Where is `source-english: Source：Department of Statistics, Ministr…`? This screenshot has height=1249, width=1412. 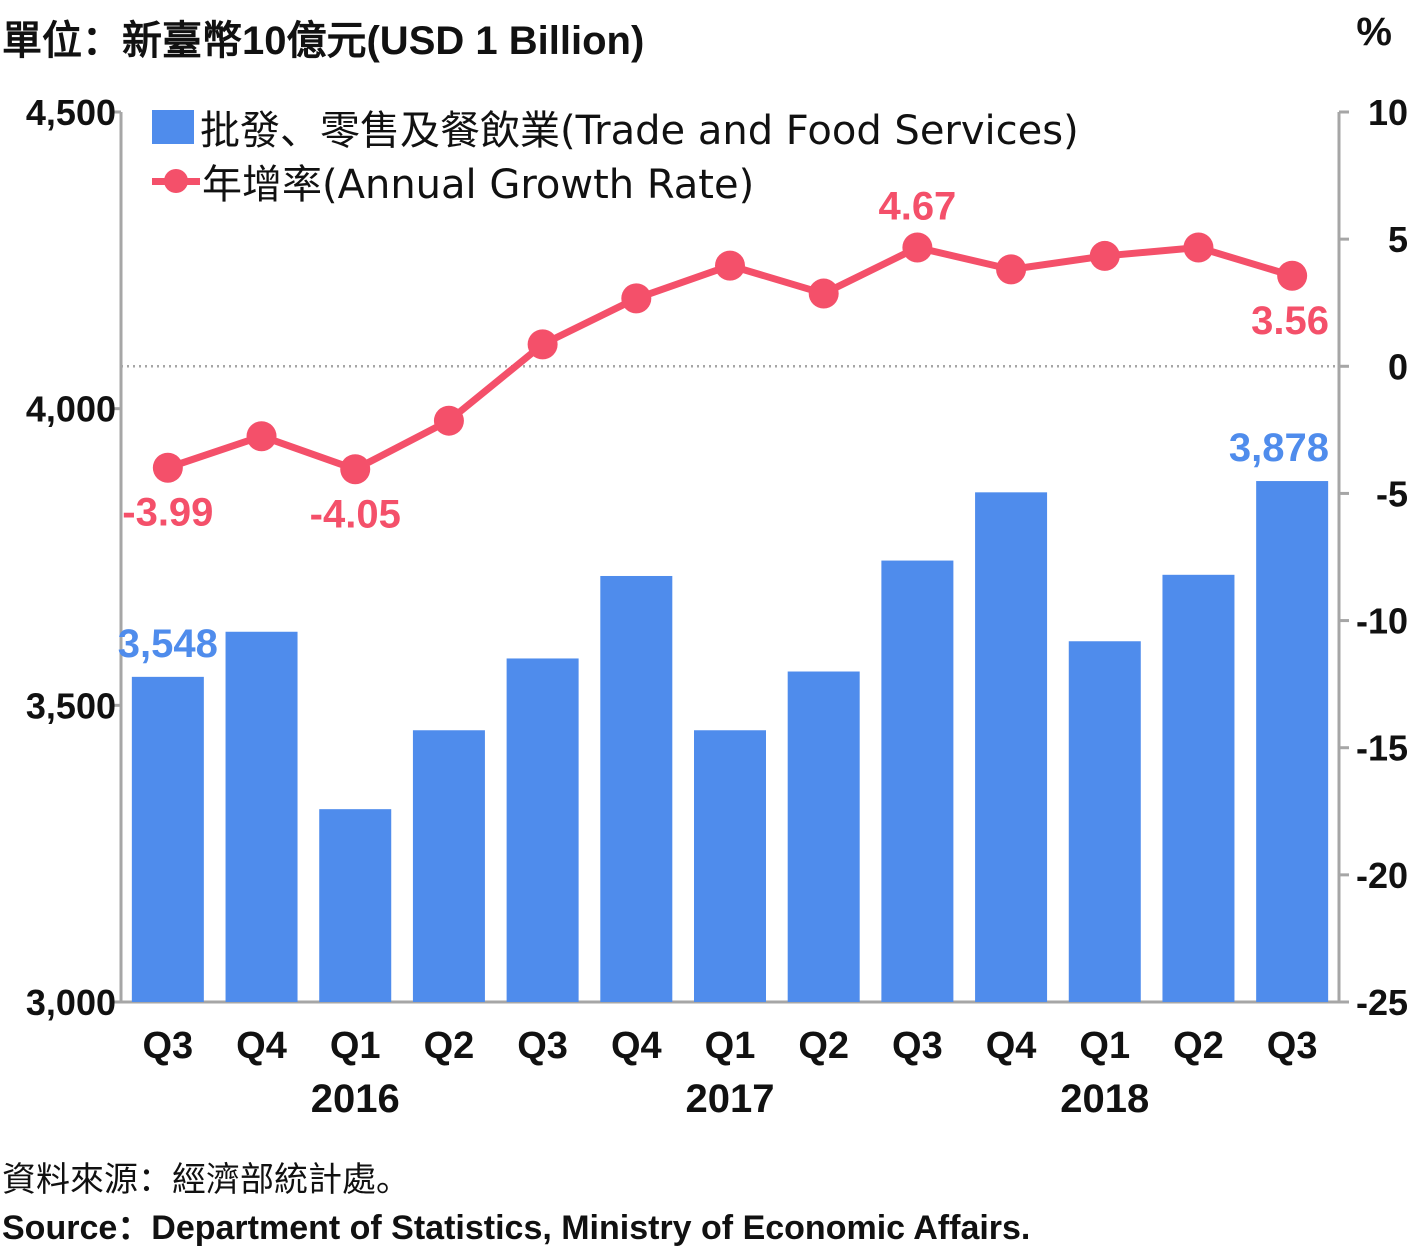
source-english: Source：Department of Statistics, Ministr… is located at coordinates (516, 1228).